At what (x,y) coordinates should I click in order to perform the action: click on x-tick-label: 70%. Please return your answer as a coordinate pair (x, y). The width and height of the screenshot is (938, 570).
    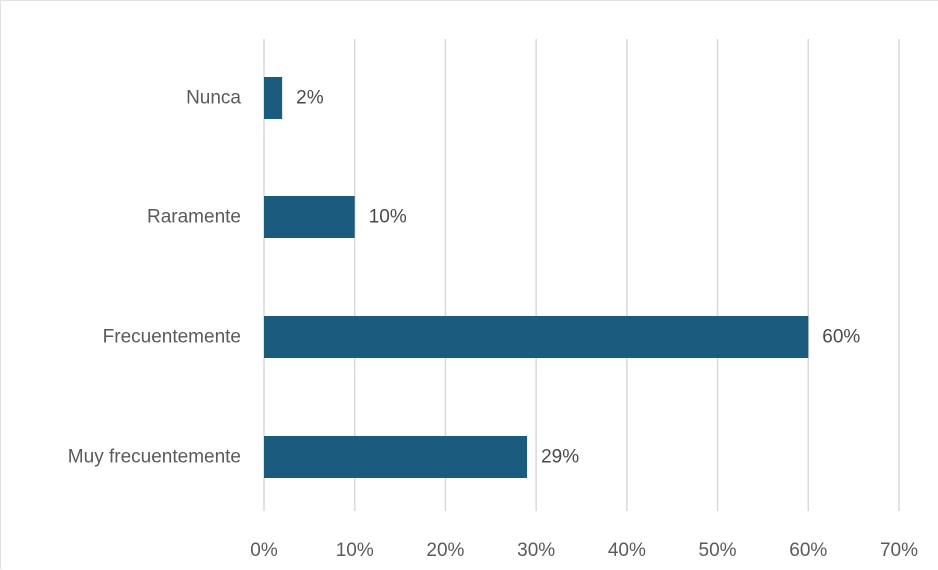
    Looking at the image, I should click on (899, 550).